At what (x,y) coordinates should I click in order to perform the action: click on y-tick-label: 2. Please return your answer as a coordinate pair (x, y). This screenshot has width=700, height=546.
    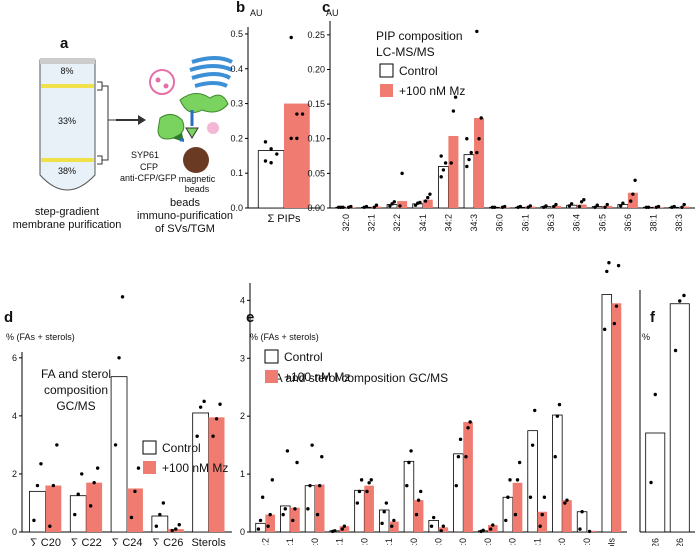
    Looking at the image, I should click on (242, 416).